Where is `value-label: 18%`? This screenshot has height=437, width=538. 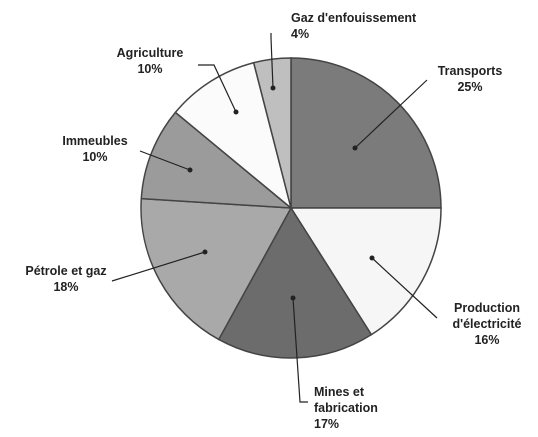
value-label: 18% is located at coordinates (66, 287).